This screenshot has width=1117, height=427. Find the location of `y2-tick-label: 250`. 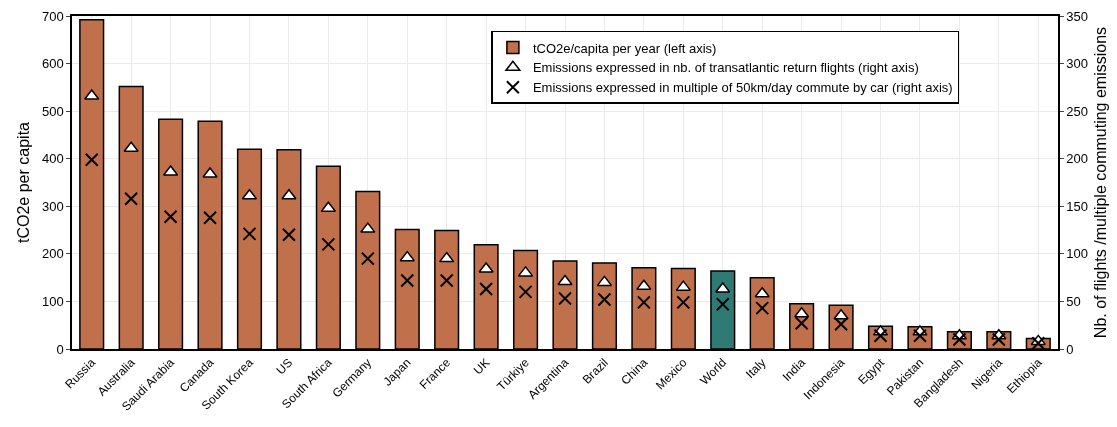

y2-tick-label: 250 is located at coordinates (1077, 111).